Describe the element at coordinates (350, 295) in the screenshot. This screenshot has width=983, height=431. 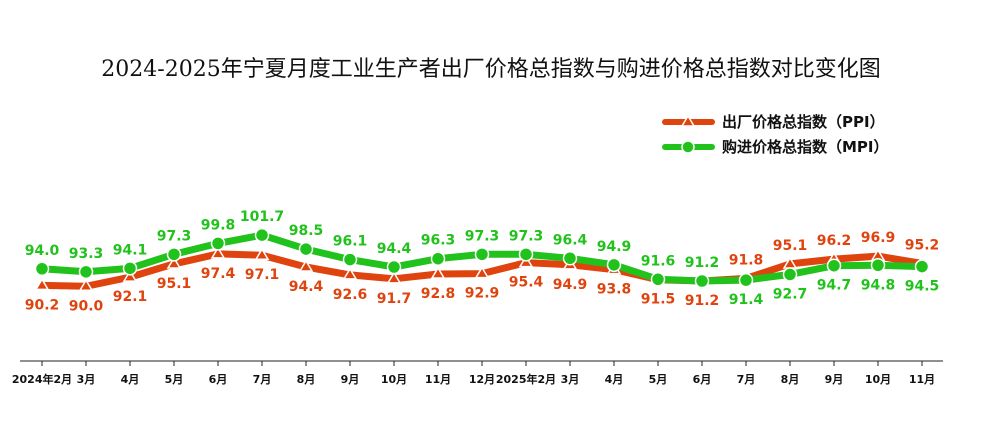
I see `data-label-ppi: 92.6` at that location.